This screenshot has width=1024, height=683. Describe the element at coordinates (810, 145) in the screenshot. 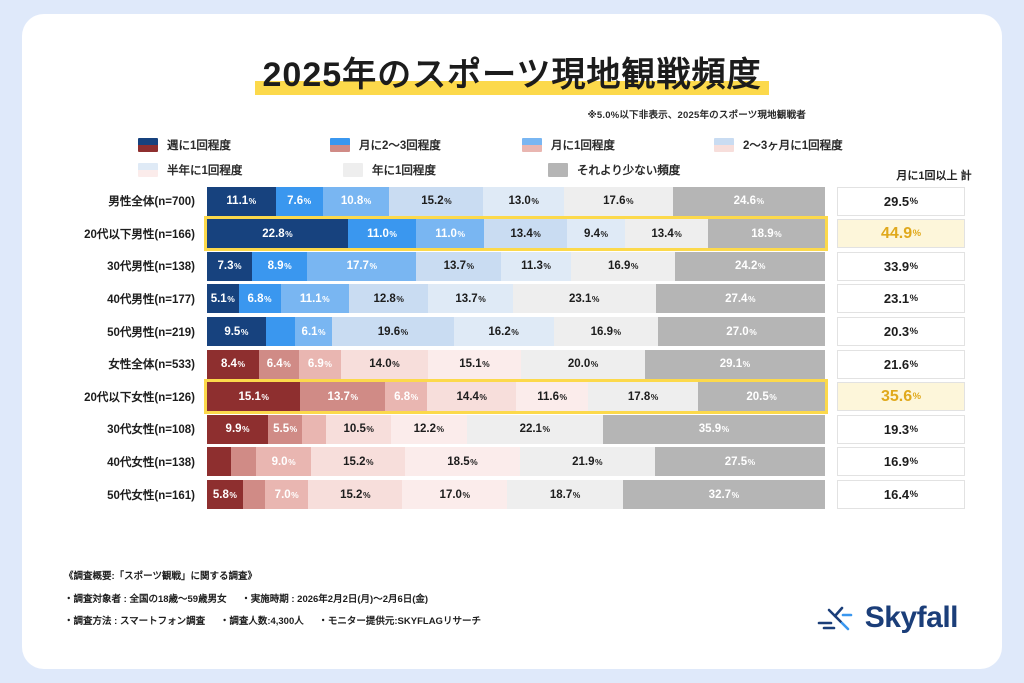

I see `legend-item-3: 2〜3ヶ月に1回程度` at that location.